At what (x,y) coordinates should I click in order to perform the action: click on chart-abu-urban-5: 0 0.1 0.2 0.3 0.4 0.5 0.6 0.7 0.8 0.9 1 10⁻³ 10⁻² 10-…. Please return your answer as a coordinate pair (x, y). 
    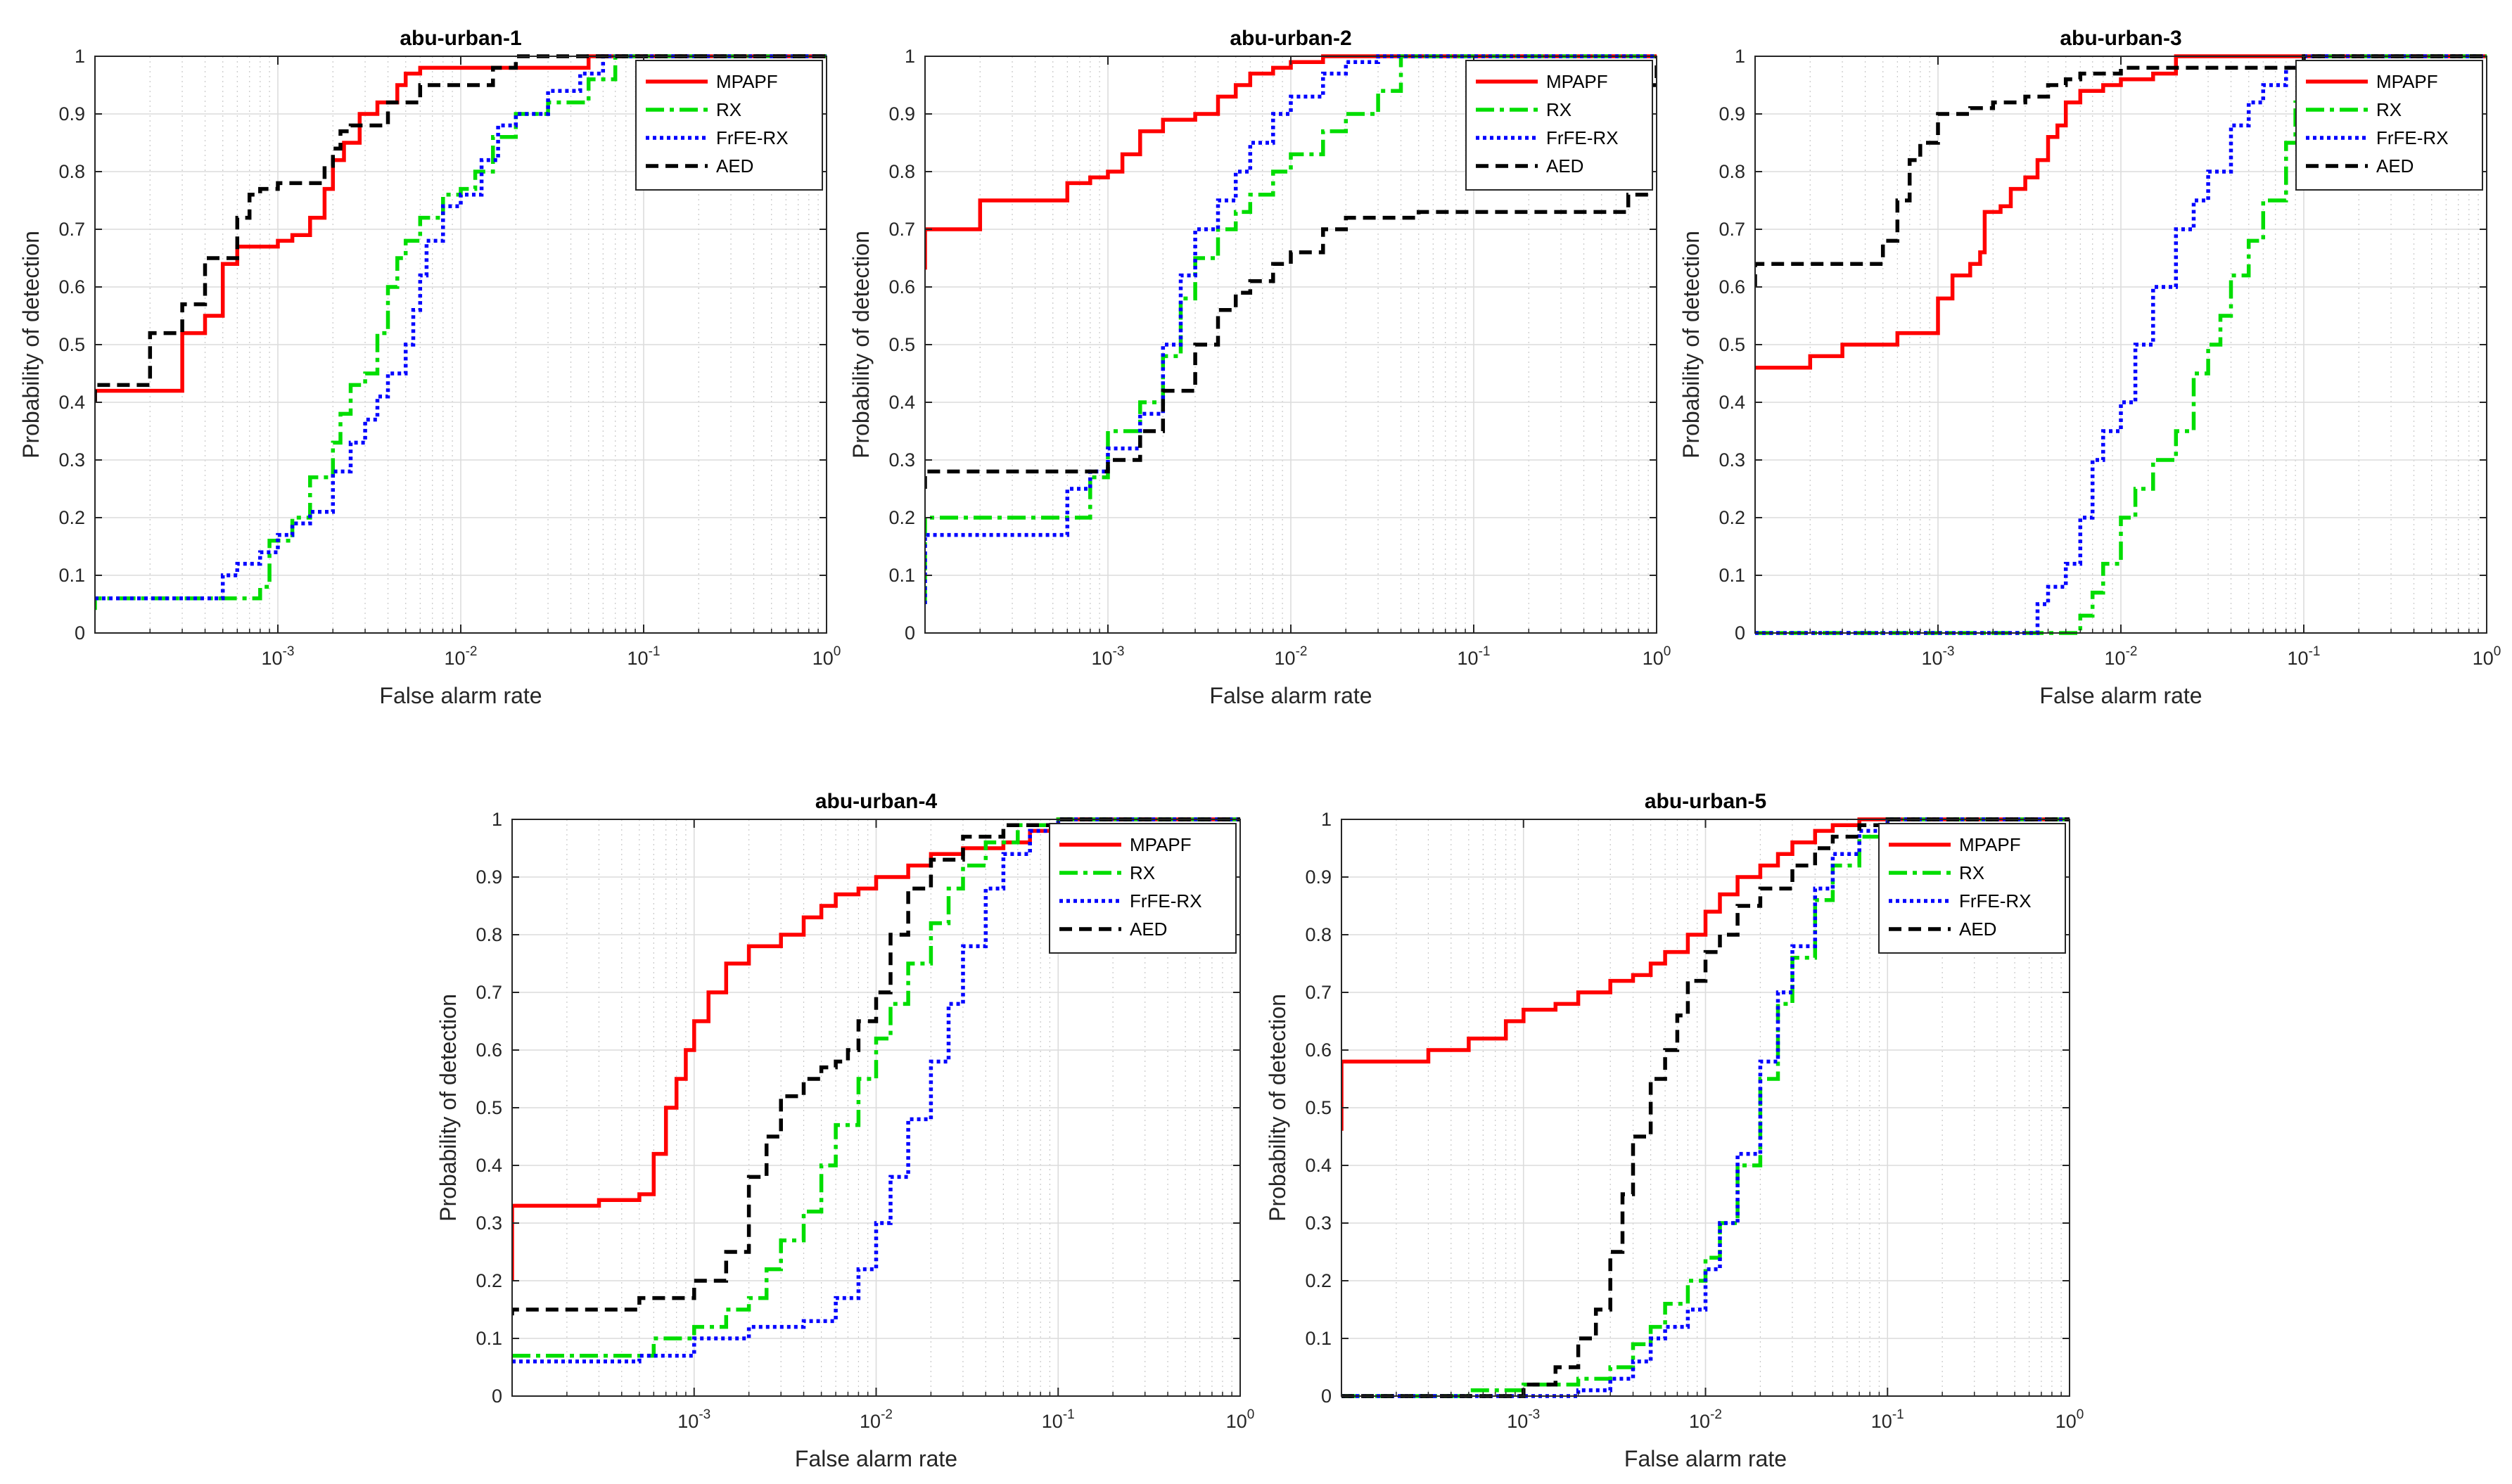
    Looking at the image, I should click on (1674, 1131).